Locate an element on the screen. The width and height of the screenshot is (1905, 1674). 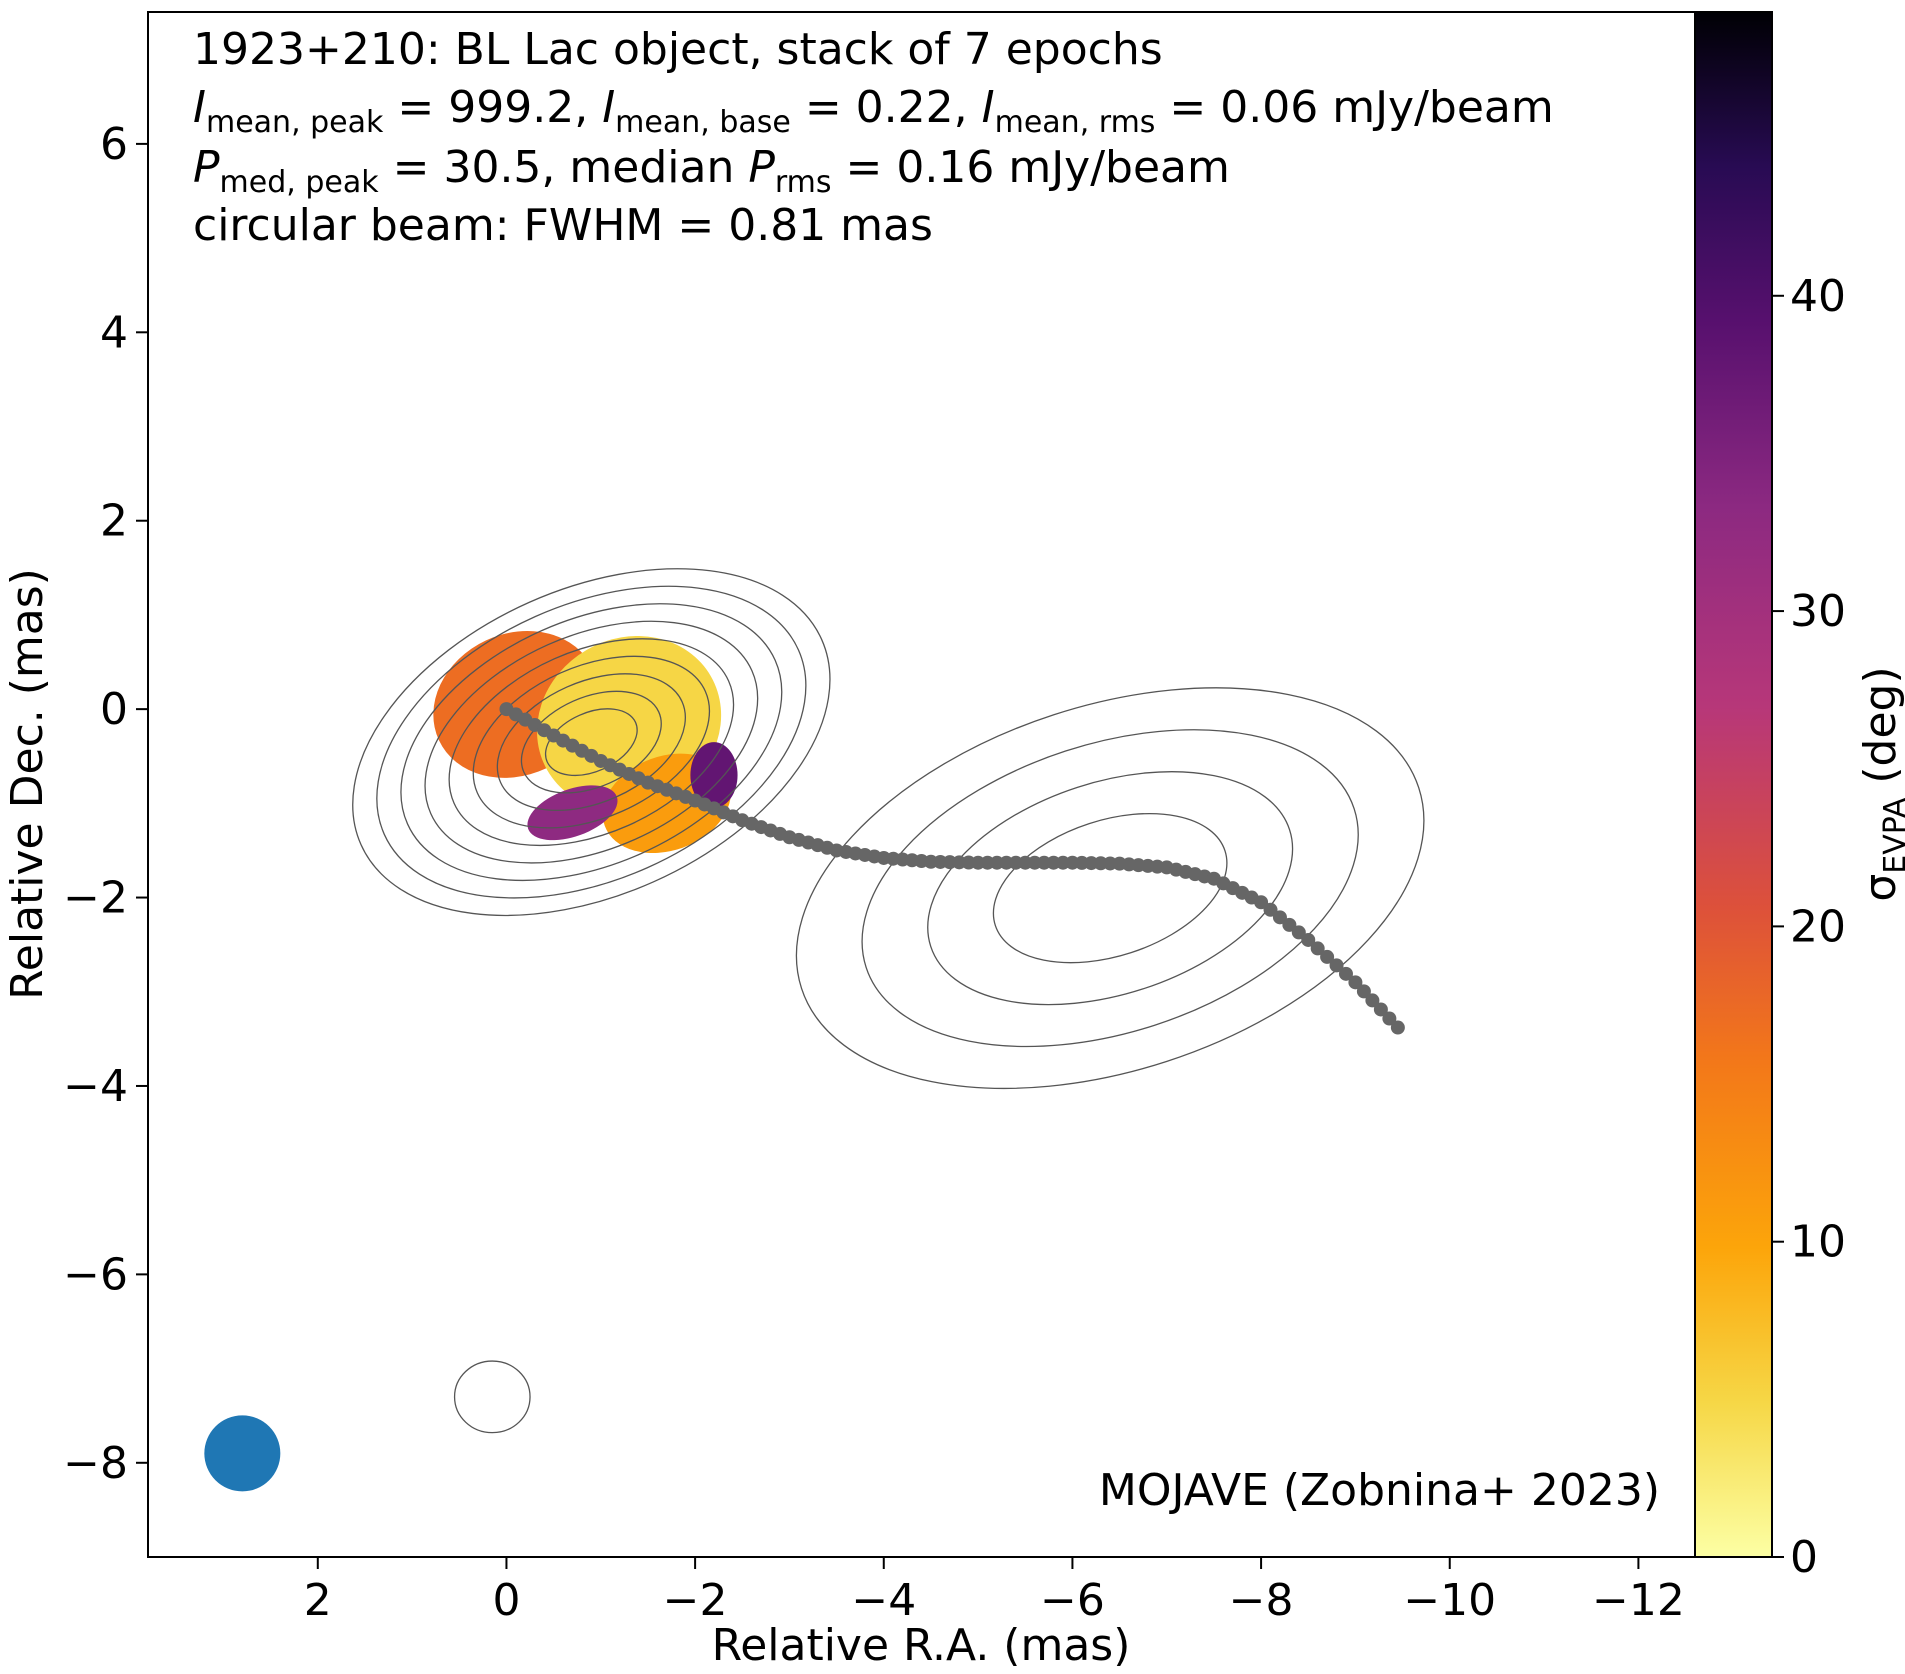
x-tick-label: 0 is located at coordinates (506, 1600).